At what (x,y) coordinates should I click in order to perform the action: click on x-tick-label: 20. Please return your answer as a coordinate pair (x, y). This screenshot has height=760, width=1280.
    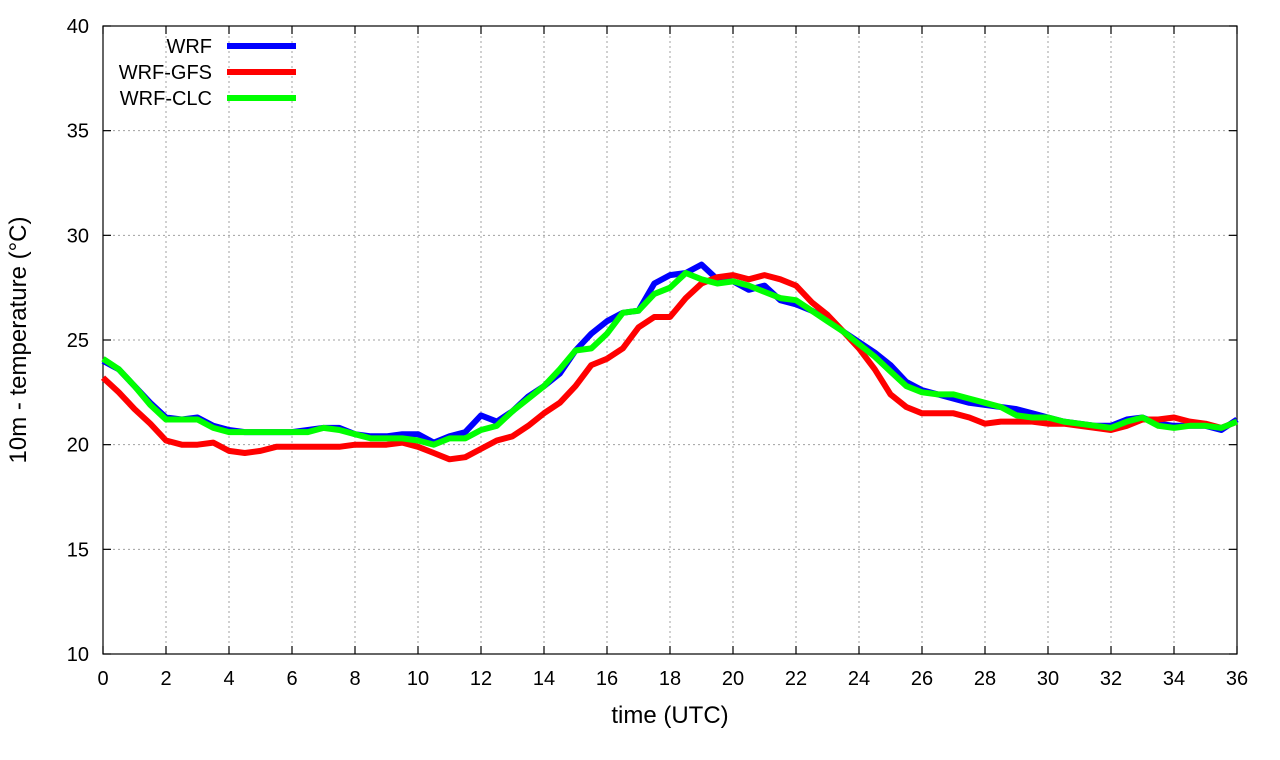
    Looking at the image, I should click on (733, 679).